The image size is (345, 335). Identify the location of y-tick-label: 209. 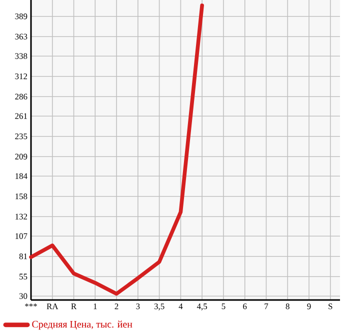
(21, 157).